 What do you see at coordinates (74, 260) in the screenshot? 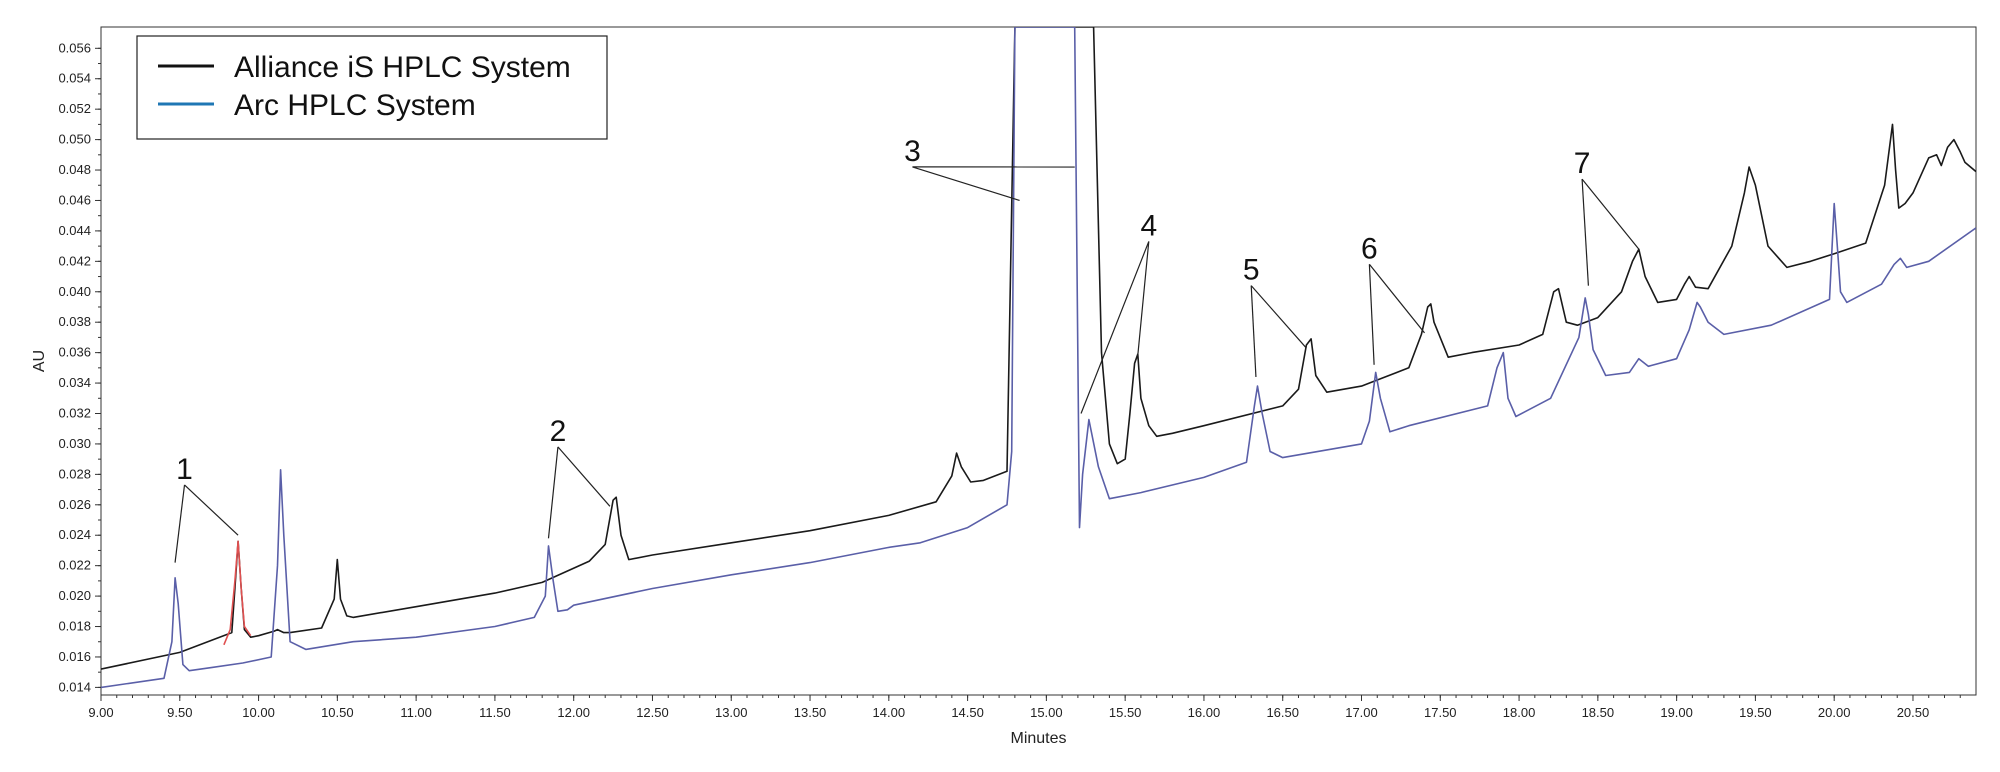
I see `y-tick-label: 0.042` at bounding box center [74, 260].